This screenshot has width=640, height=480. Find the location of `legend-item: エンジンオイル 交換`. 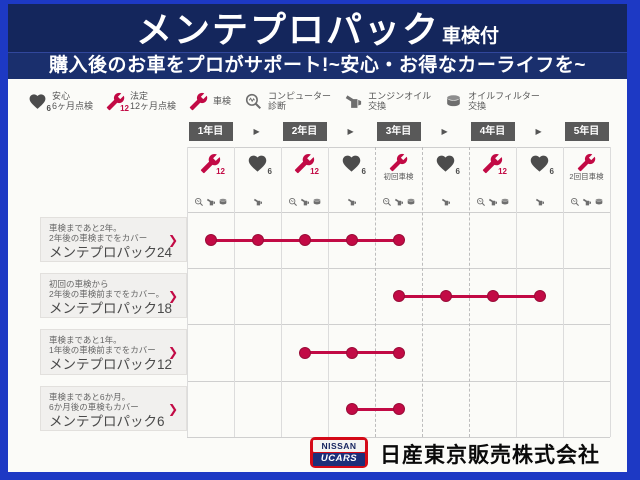

legend-item: エンジンオイル 交換 is located at coordinates (387, 101).